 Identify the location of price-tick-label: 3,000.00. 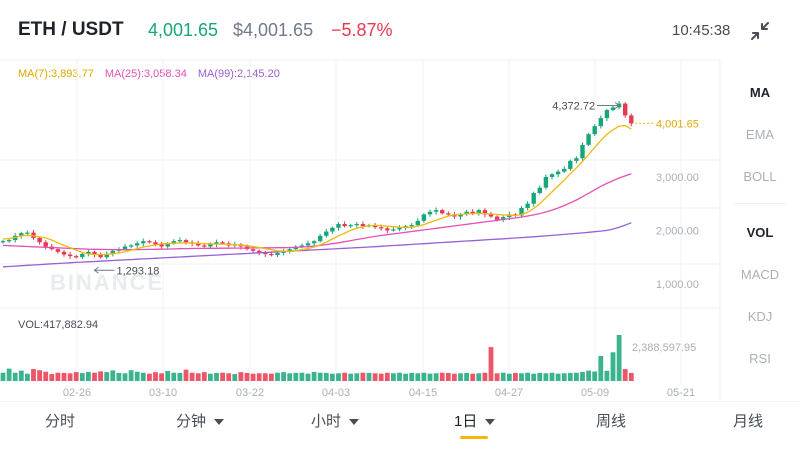
(677, 178).